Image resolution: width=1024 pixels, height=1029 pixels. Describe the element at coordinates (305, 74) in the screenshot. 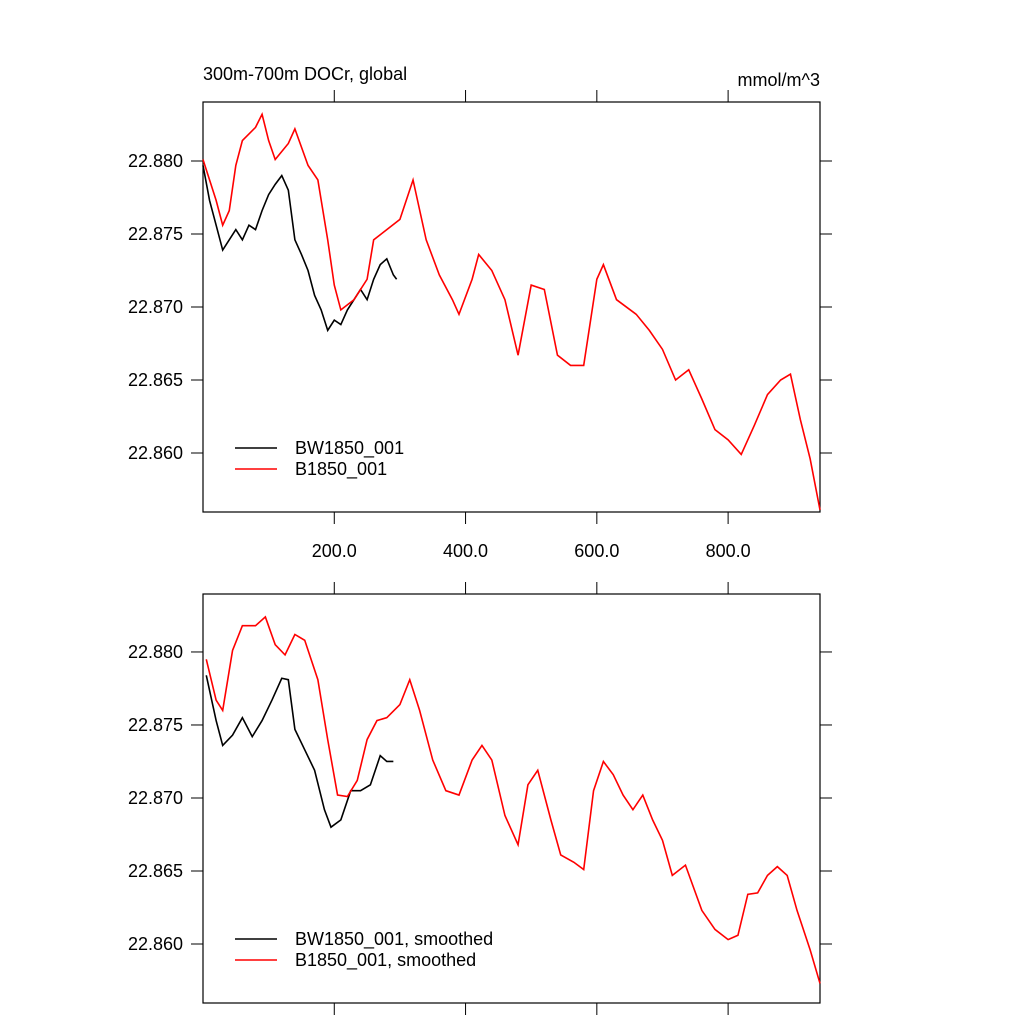

I see `chart-title: 300m-700m DOCr, global` at that location.